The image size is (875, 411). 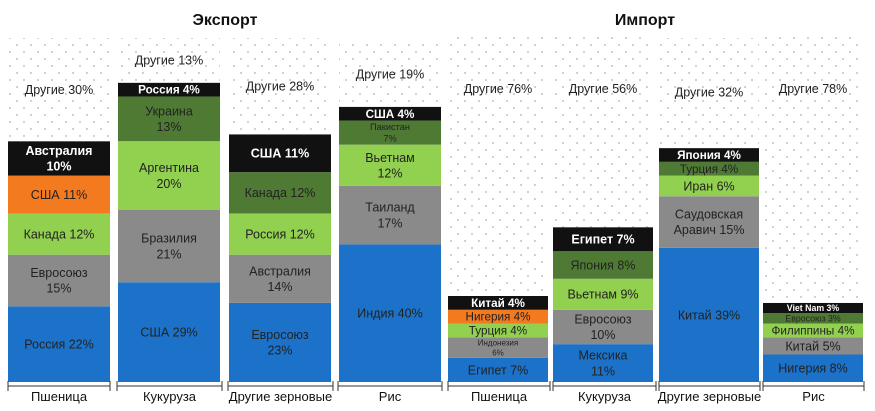 I want to click on segment-label: Индонезия 6%, so click(x=498, y=347).